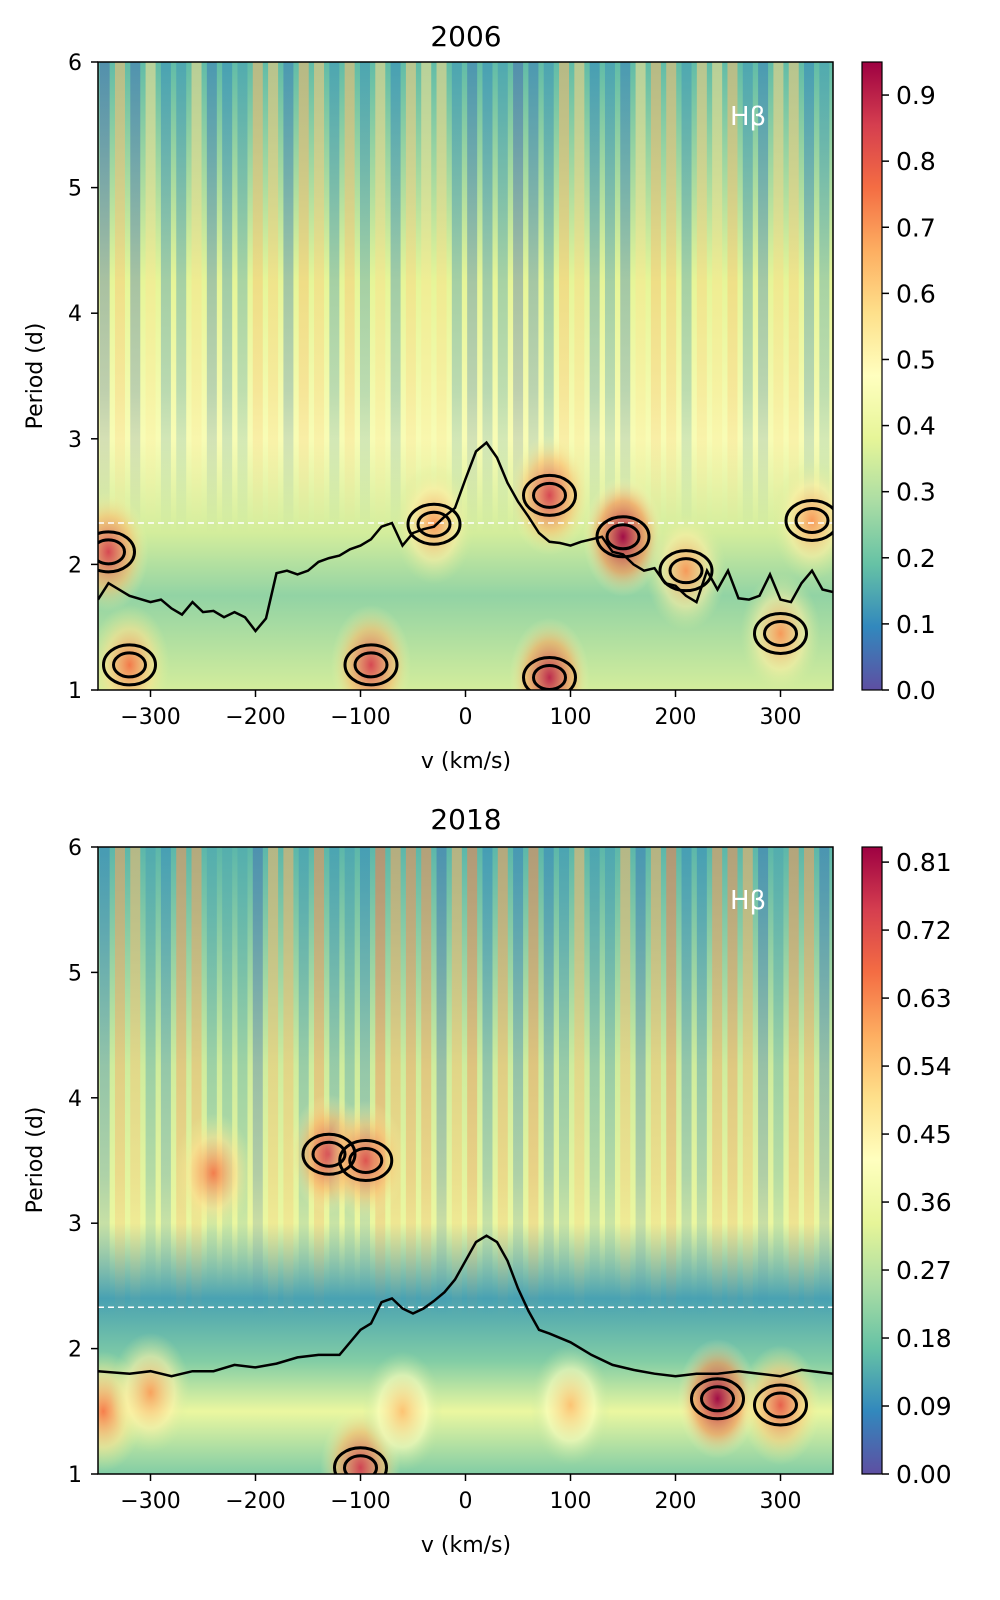 This screenshot has height=1600, width=1000. Describe the element at coordinates (75, 848) in the screenshot. I see `y-tick-label: 6` at that location.